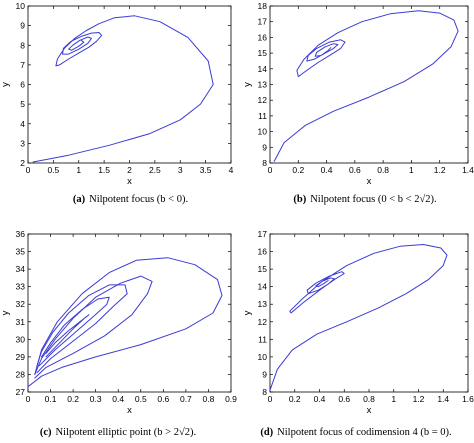 This screenshot has width=474, height=443. Describe the element at coordinates (79, 199) in the screenshot. I see `panel-label-a: (a)` at that location.